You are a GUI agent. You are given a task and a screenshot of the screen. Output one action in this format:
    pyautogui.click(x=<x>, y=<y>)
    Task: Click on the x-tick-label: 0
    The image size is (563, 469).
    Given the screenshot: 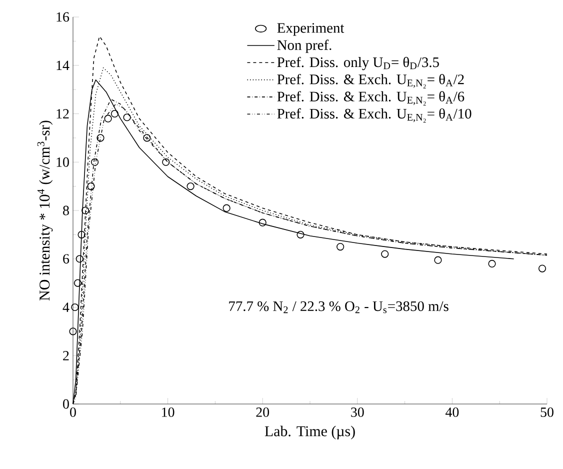 What is the action you would take?
    pyautogui.click(x=73, y=412)
    